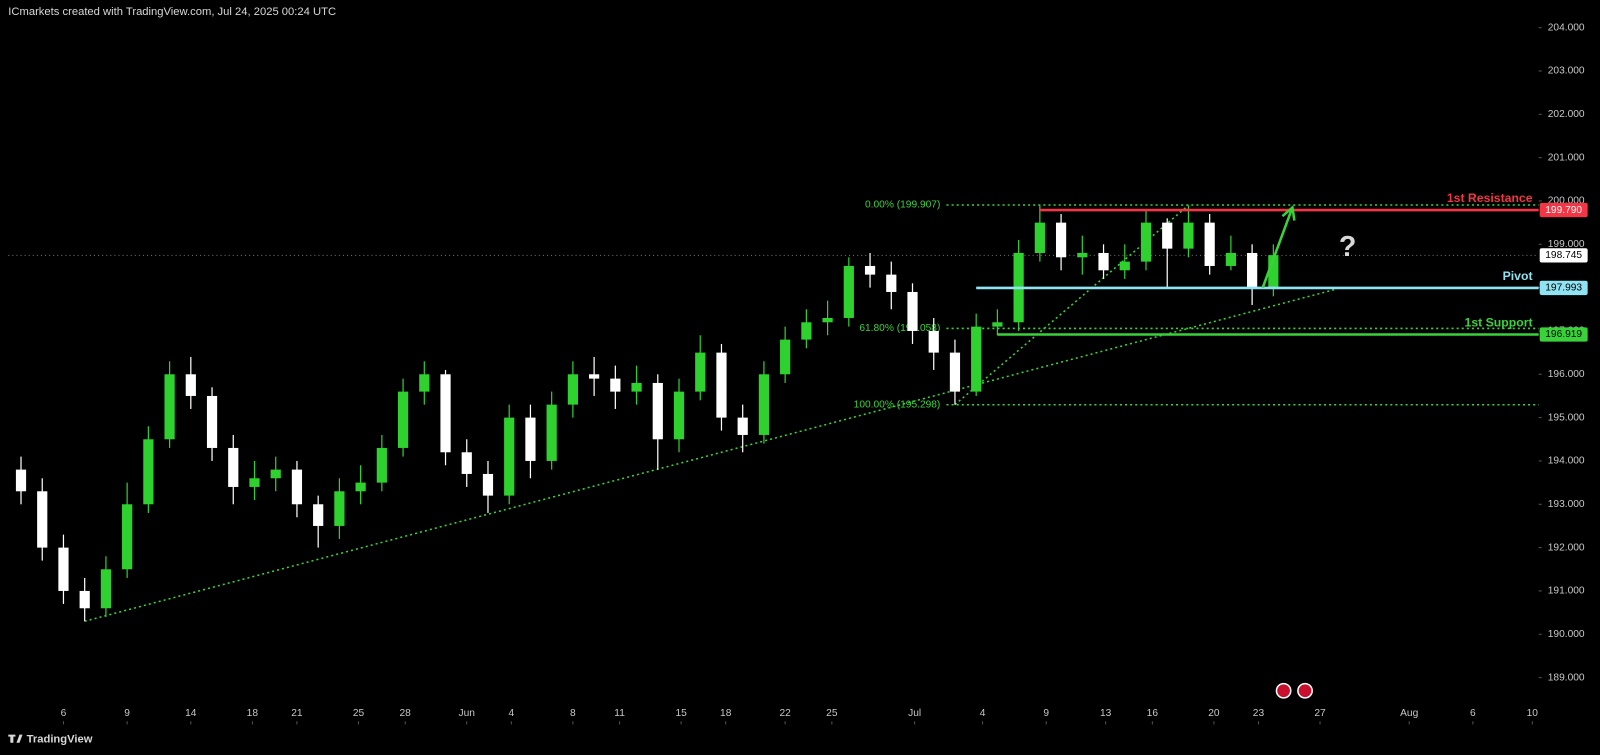 The height and width of the screenshot is (755, 1600). Describe the element at coordinates (1214, 713) in the screenshot. I see `x-tick-label: 20` at that location.